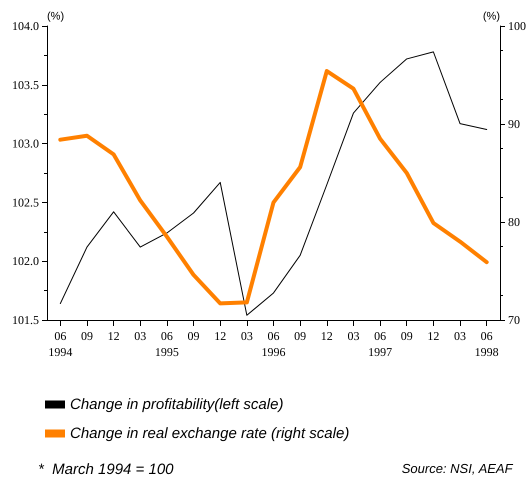  I want to click on x-tick-label: 06 1994, so click(60, 344).